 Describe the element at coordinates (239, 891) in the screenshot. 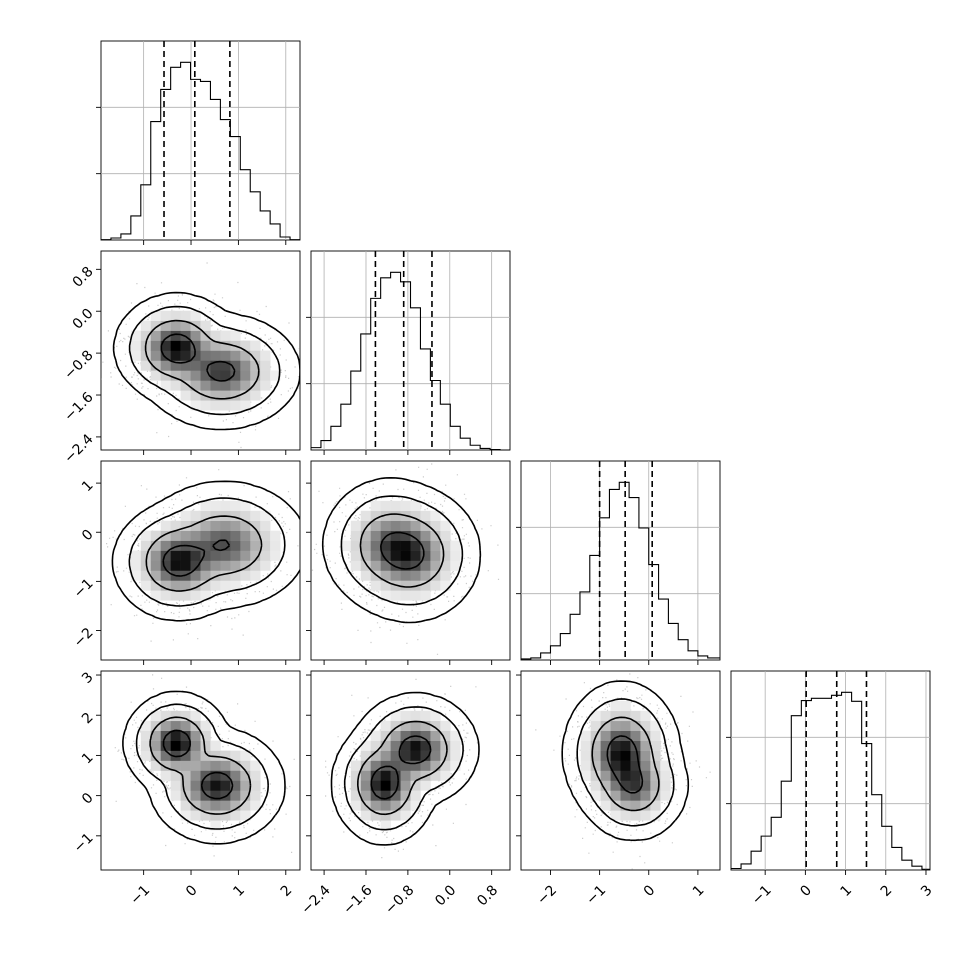

I see `xtick-label-0-2: 1` at that location.